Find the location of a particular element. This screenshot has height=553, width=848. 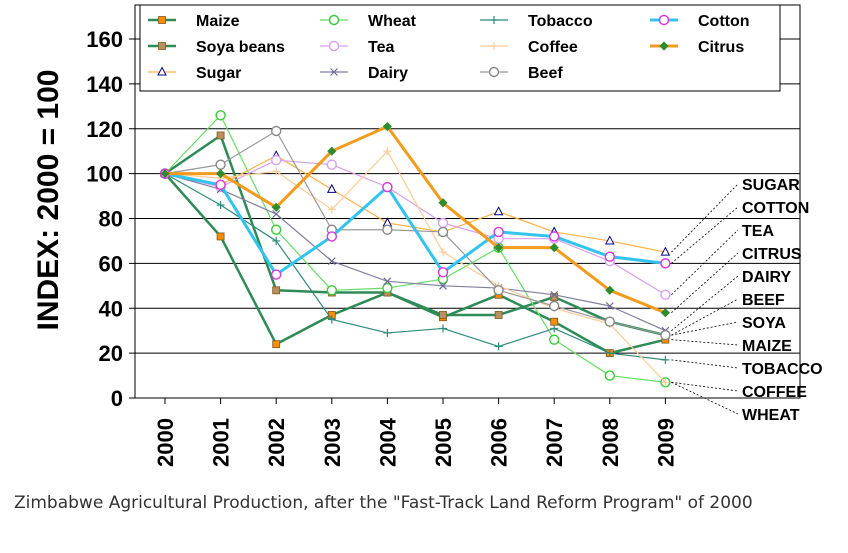

y-axis-label: INDEX: 2000 = 100 is located at coordinates (48, 200).